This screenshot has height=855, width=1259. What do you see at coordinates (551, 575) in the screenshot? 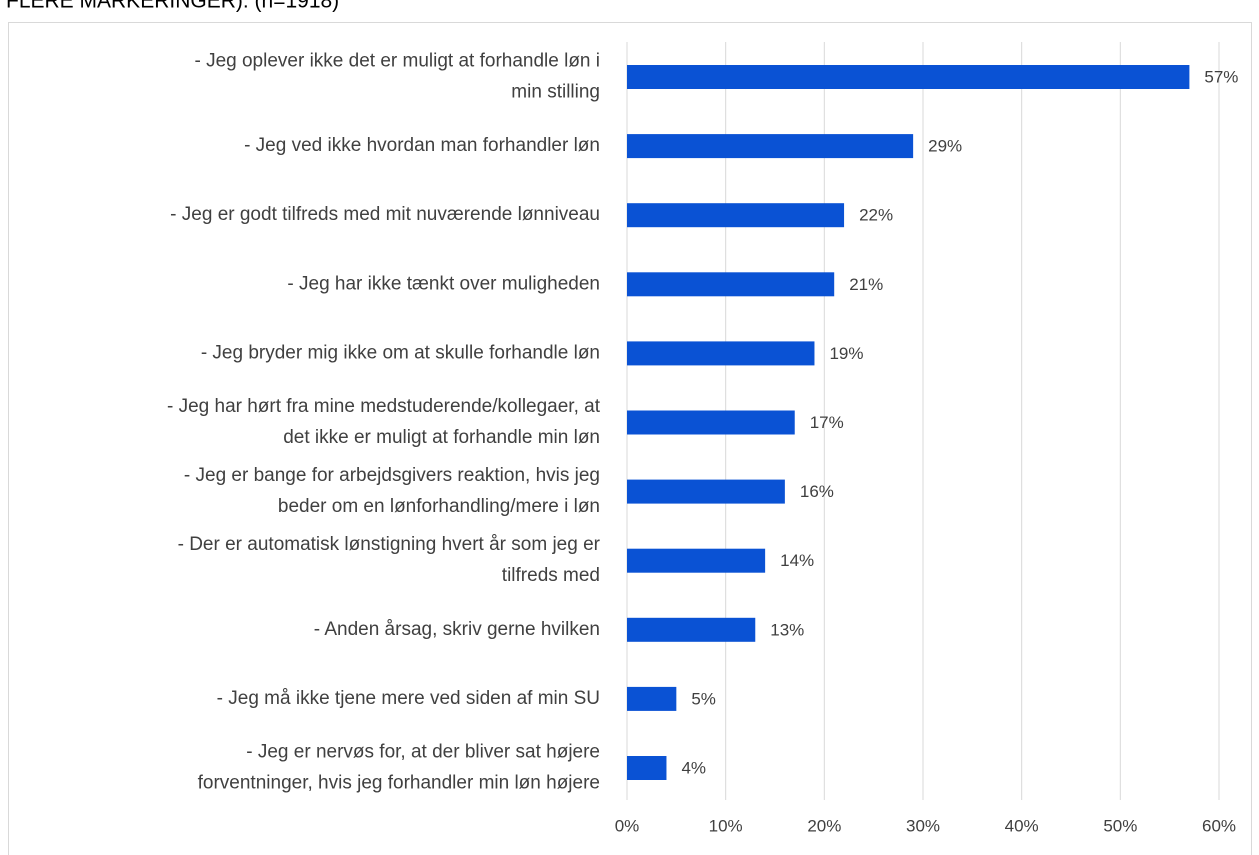
I see `y-tick-label: tilfreds med` at bounding box center [551, 575].